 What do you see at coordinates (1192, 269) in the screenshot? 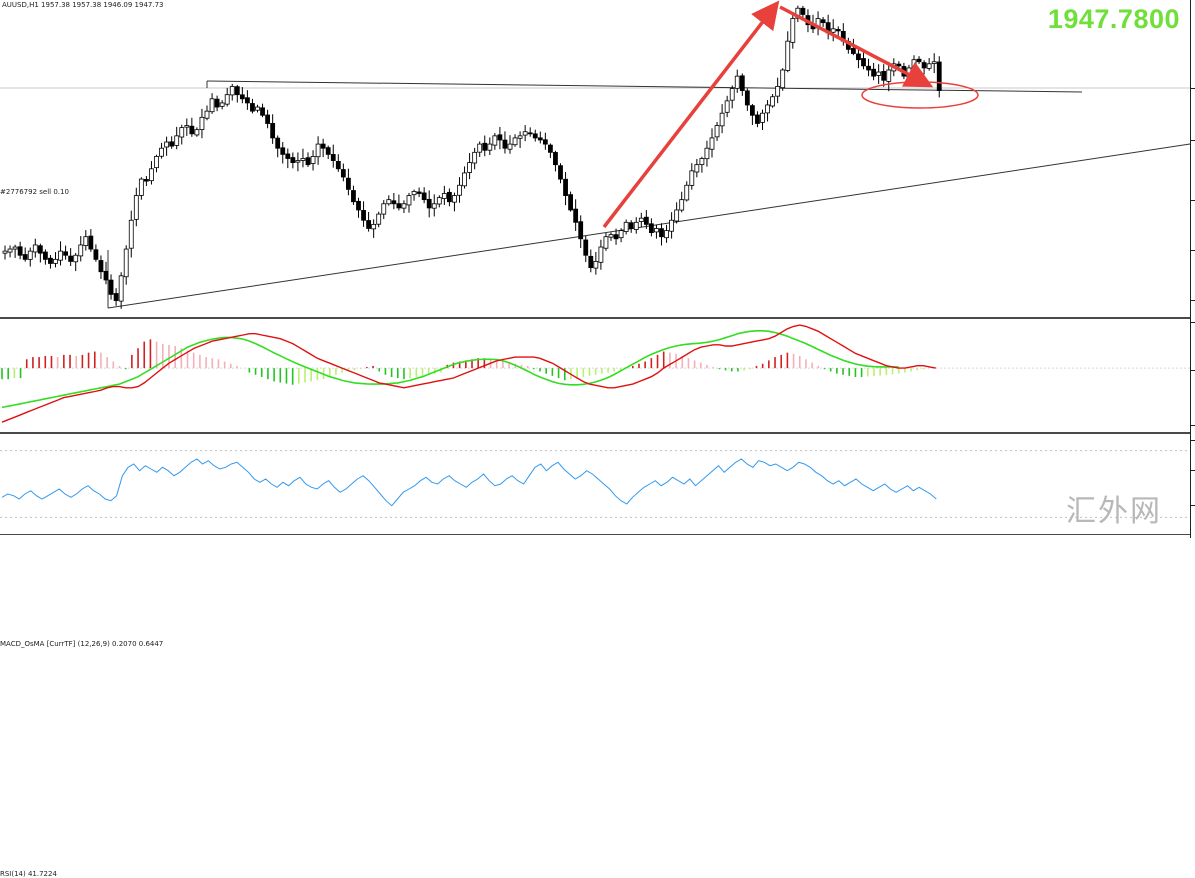
I see `price-axis` at bounding box center [1192, 269].